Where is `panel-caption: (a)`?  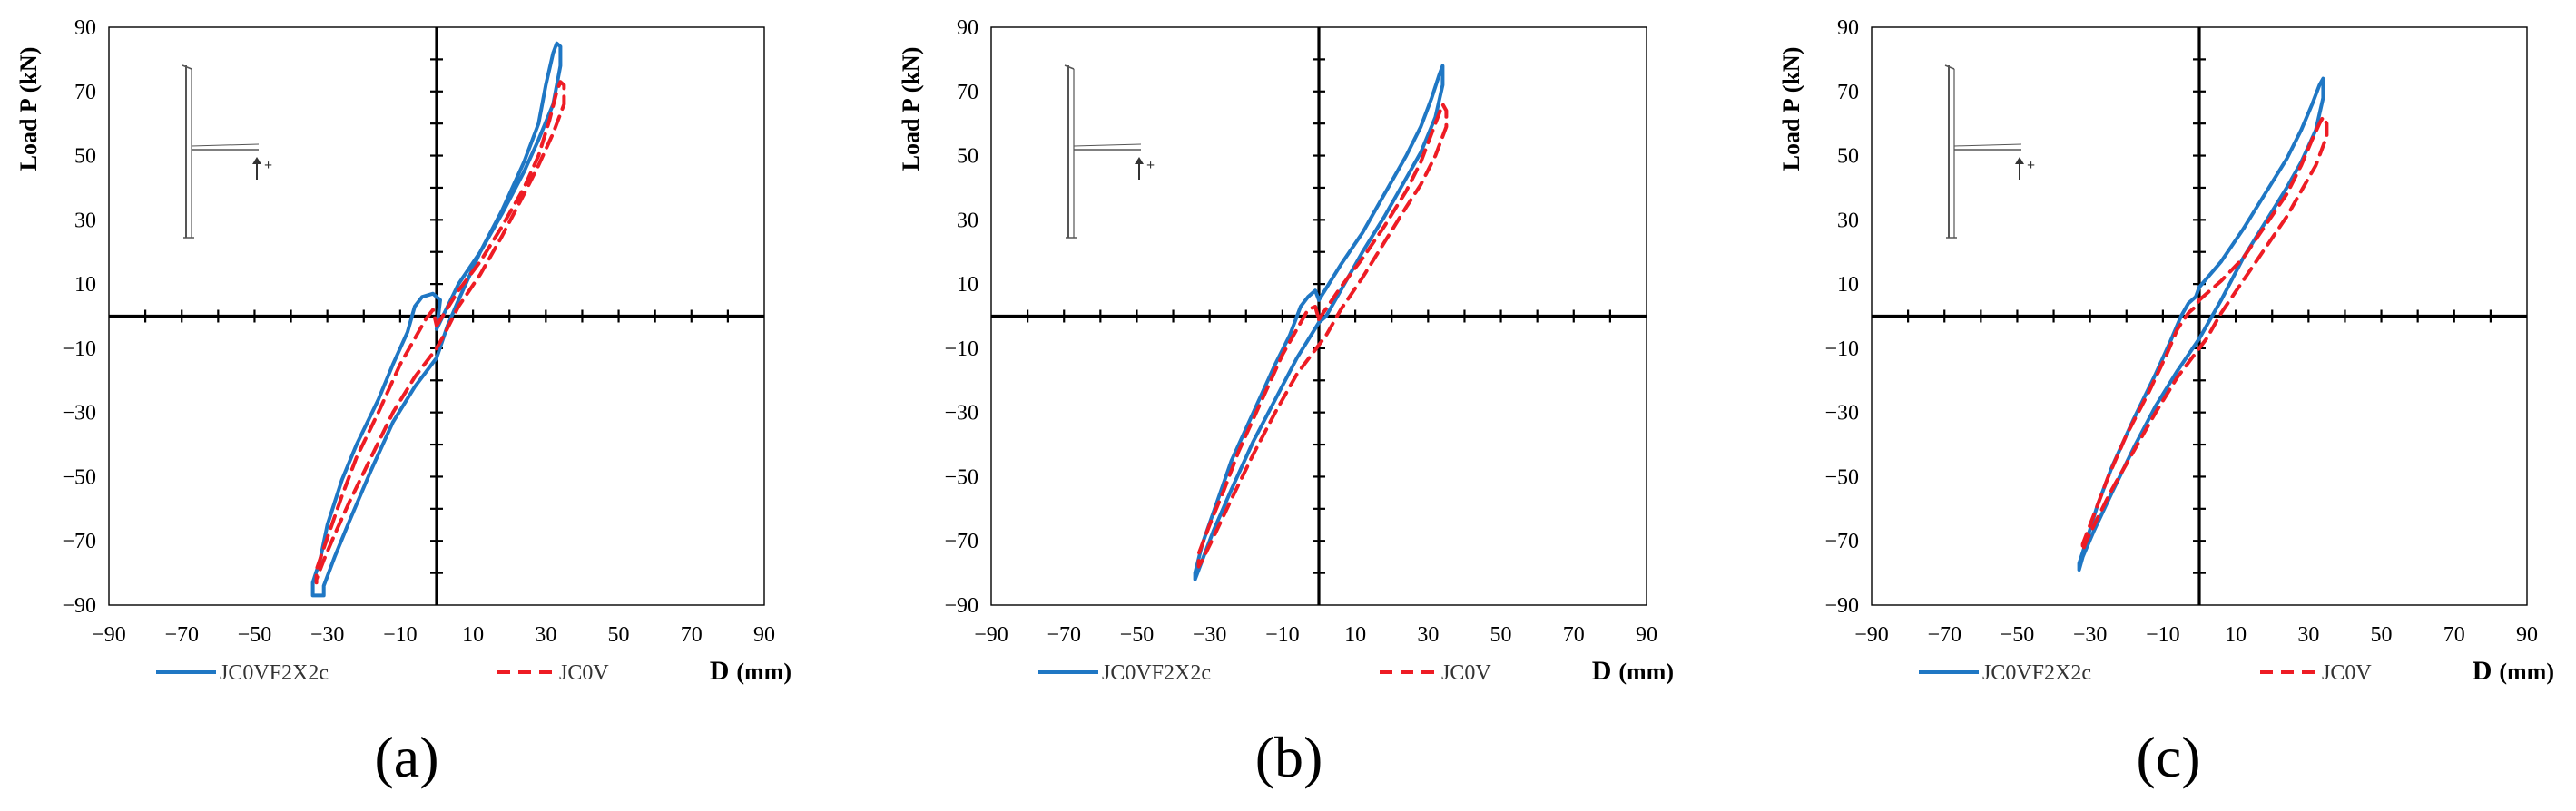 panel-caption: (a) is located at coordinates (406, 757).